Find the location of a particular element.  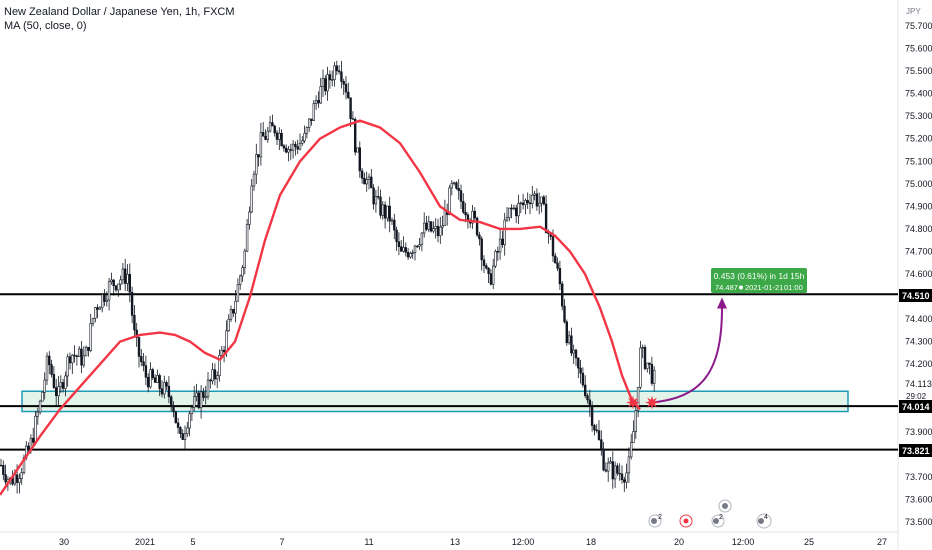

projection-arrowhead is located at coordinates (722, 303).